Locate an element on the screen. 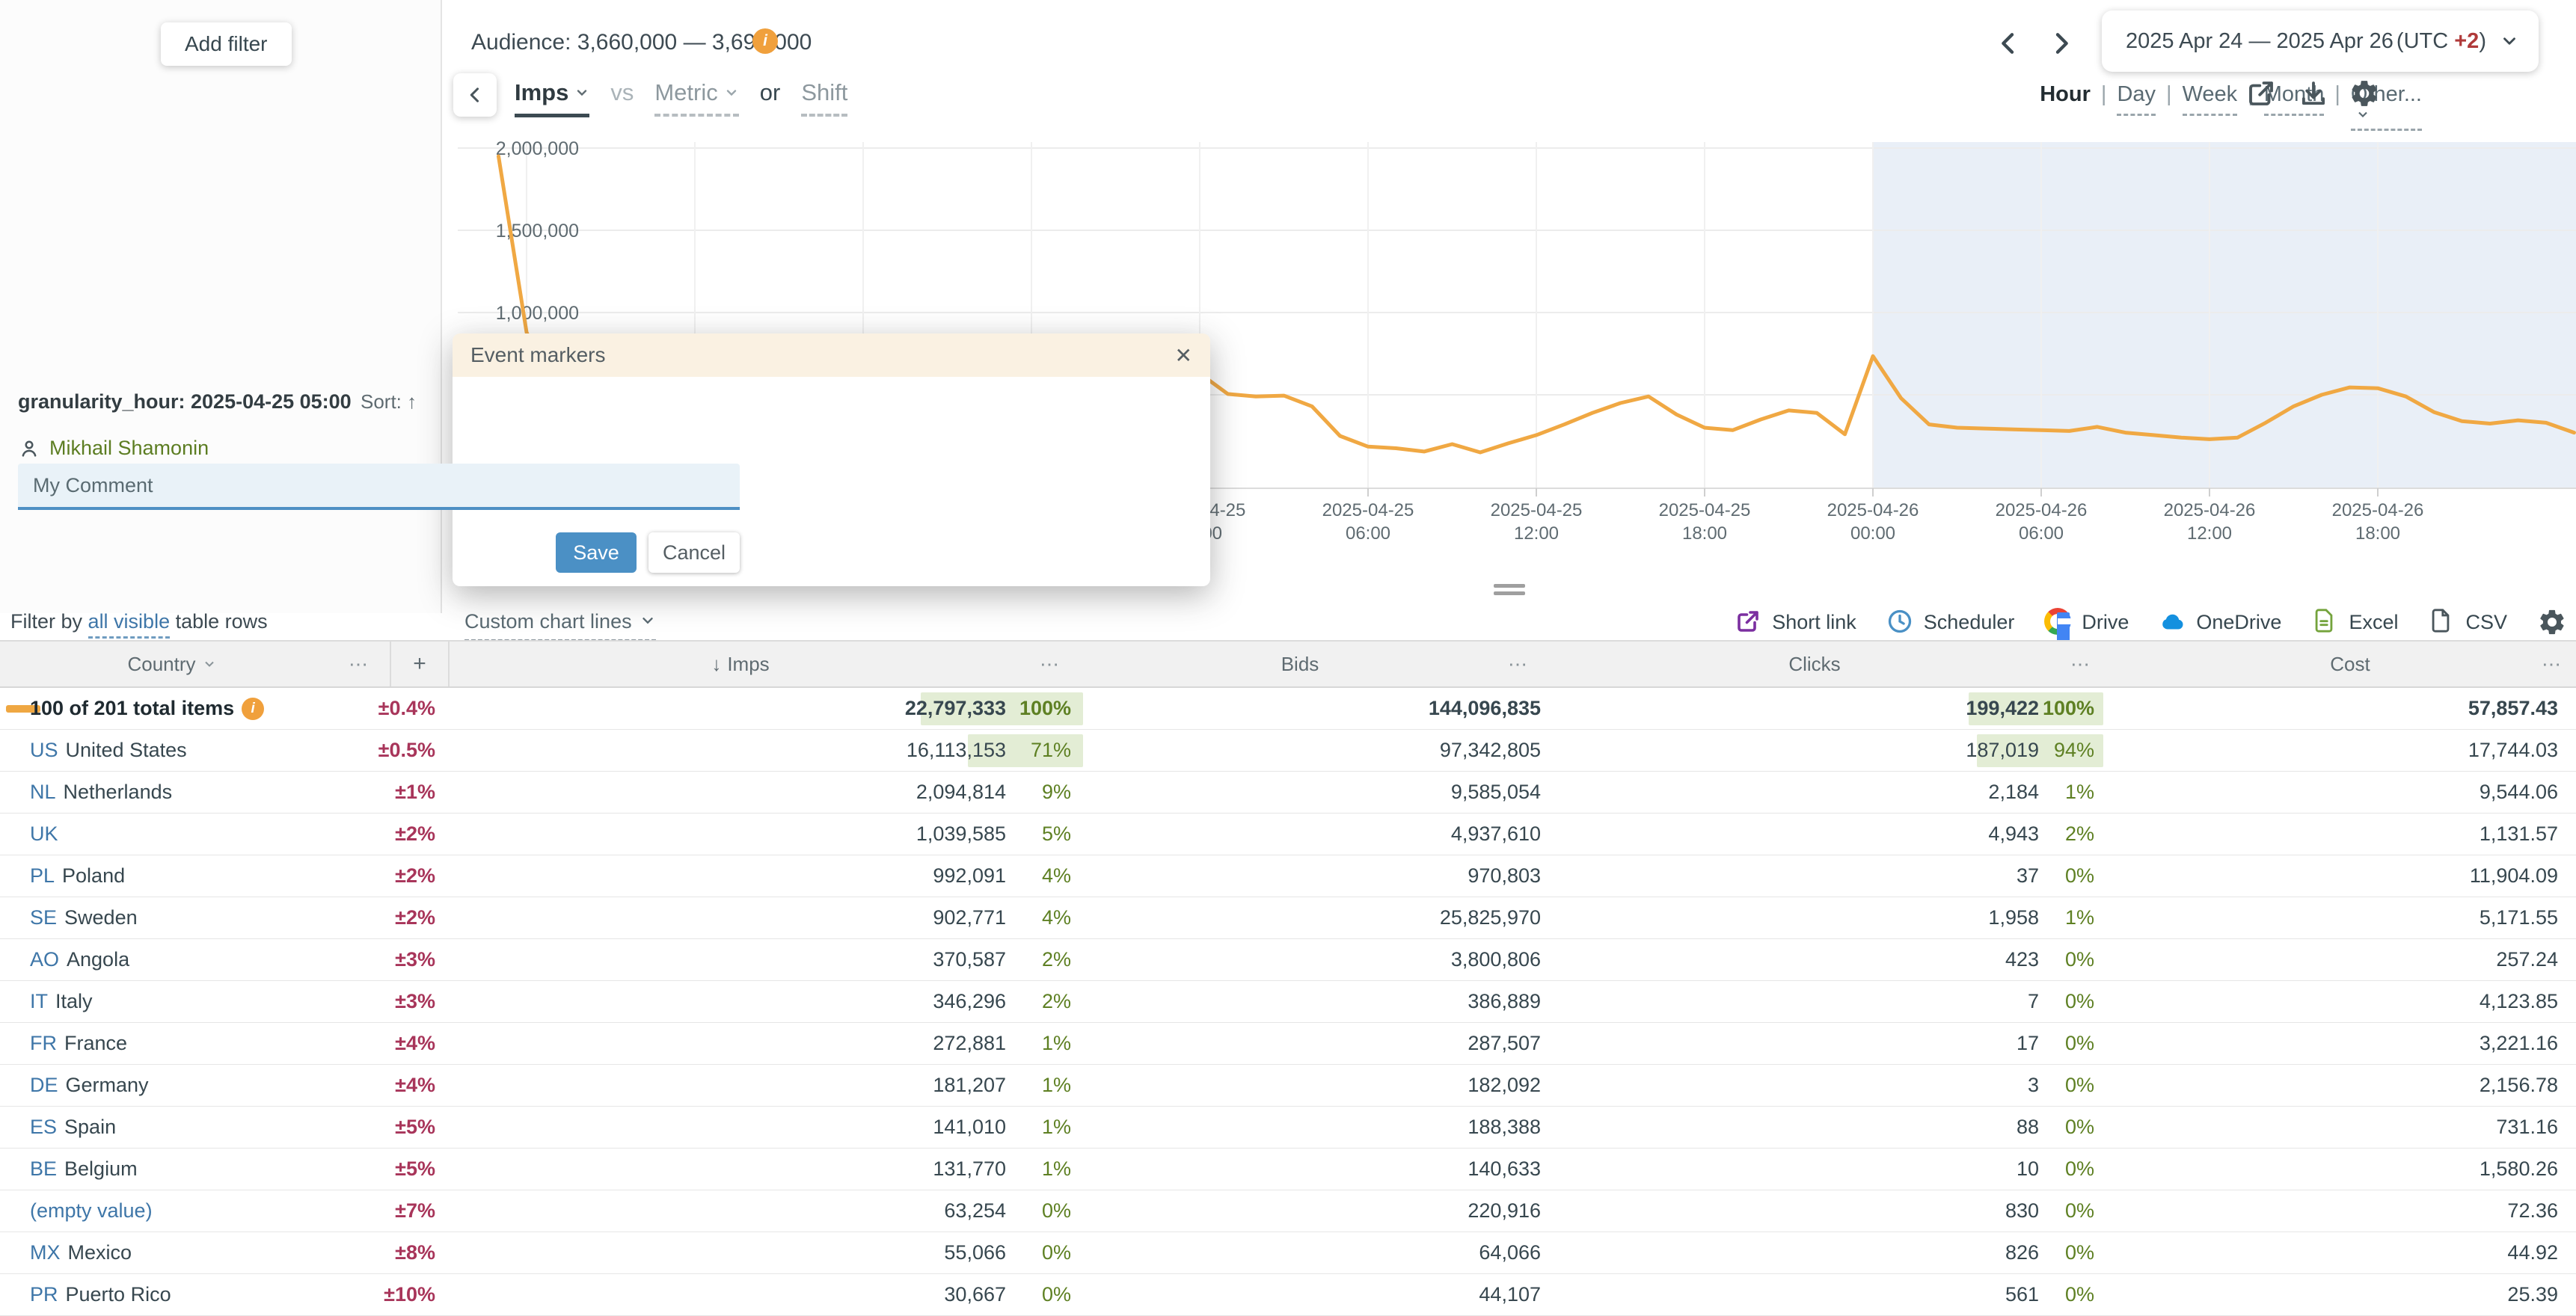 The width and height of the screenshot is (2576, 1316). country-name: Germany is located at coordinates (107, 1085).